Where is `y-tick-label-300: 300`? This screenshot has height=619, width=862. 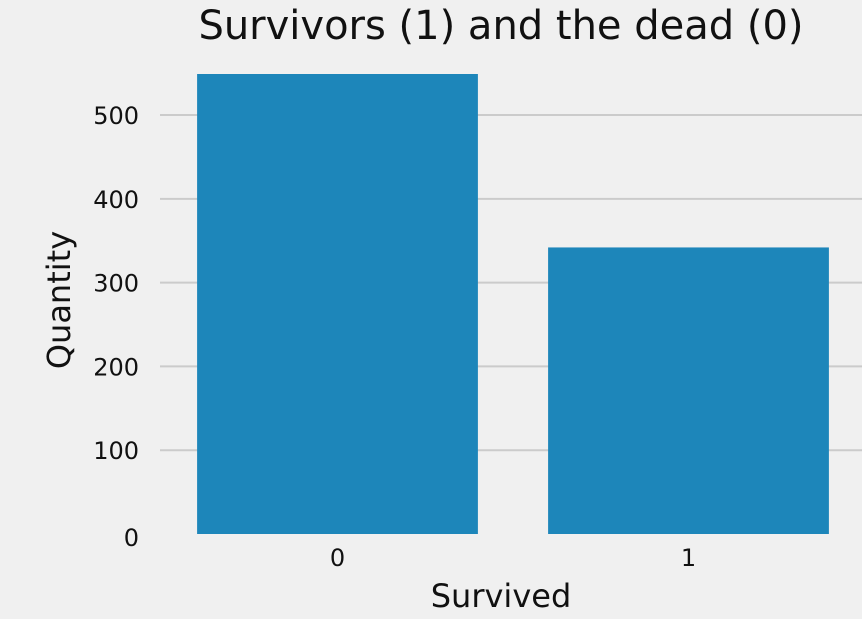 y-tick-label-300: 300 is located at coordinates (116, 284).